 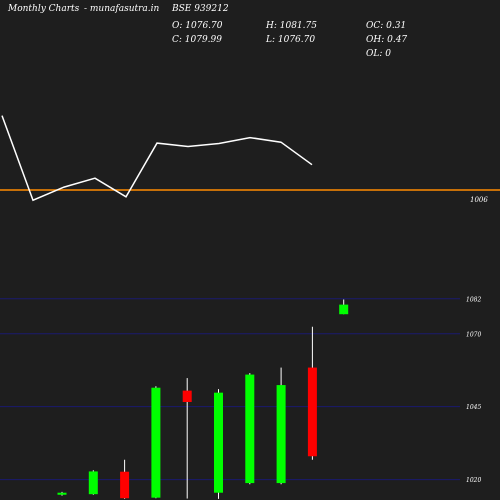 I want to click on site-subtitle: - munafasutra.in, so click(x=122, y=9).